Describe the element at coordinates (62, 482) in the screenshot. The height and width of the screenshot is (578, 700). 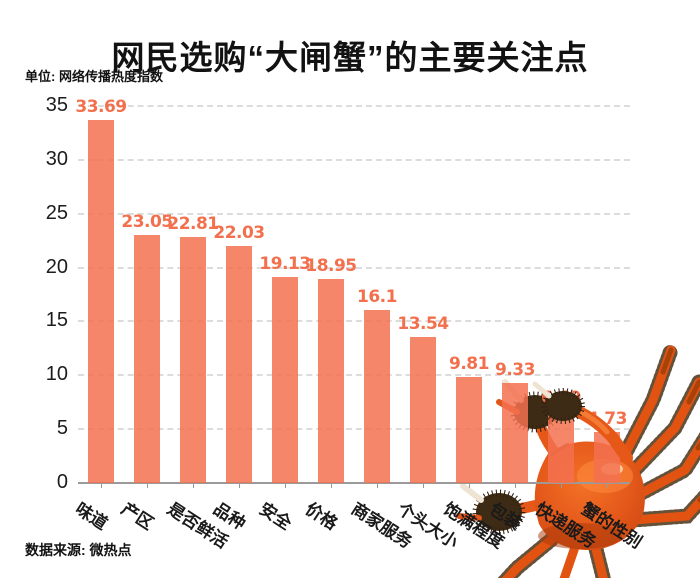
I see `y-tick-label: 0` at that location.